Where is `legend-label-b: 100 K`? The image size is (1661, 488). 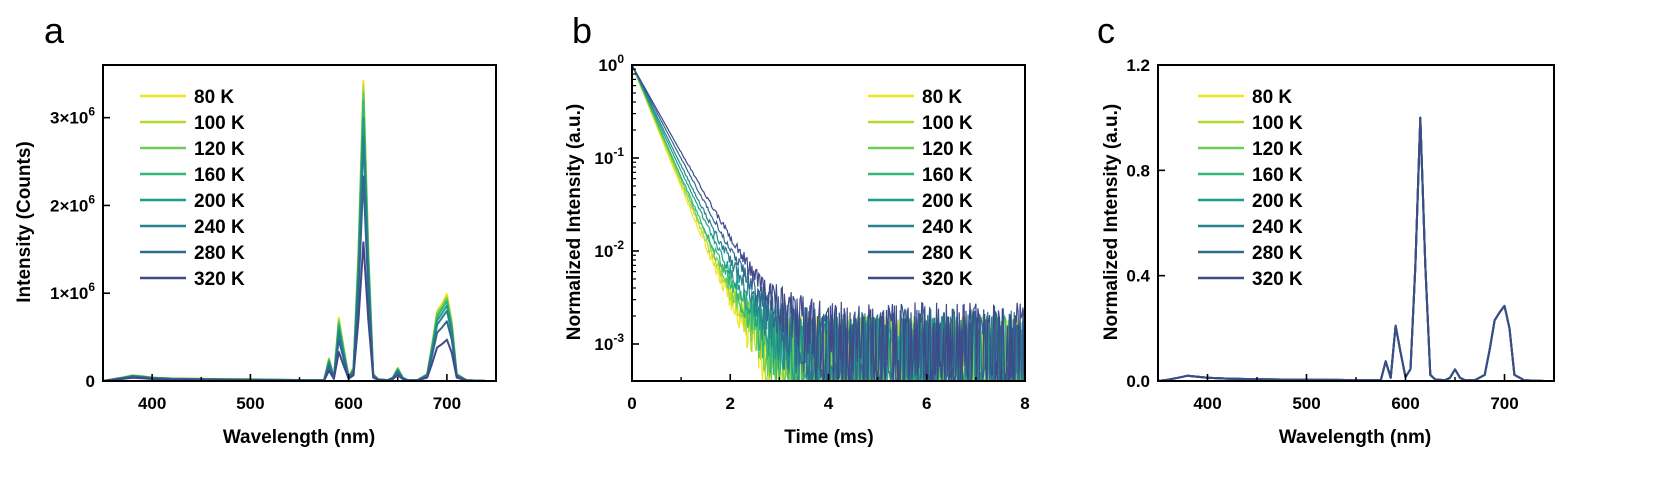
legend-label-b: 100 K is located at coordinates (947, 123).